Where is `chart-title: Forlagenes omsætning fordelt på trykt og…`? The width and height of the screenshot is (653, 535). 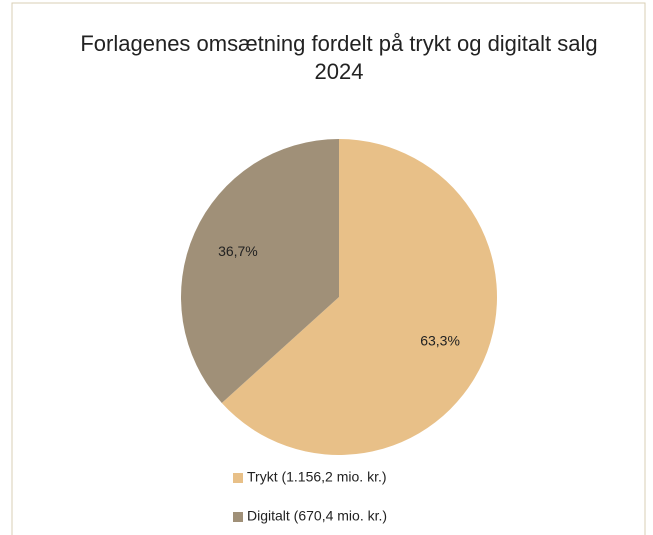 chart-title: Forlagenes omsætning fordelt på trykt og… is located at coordinates (339, 43).